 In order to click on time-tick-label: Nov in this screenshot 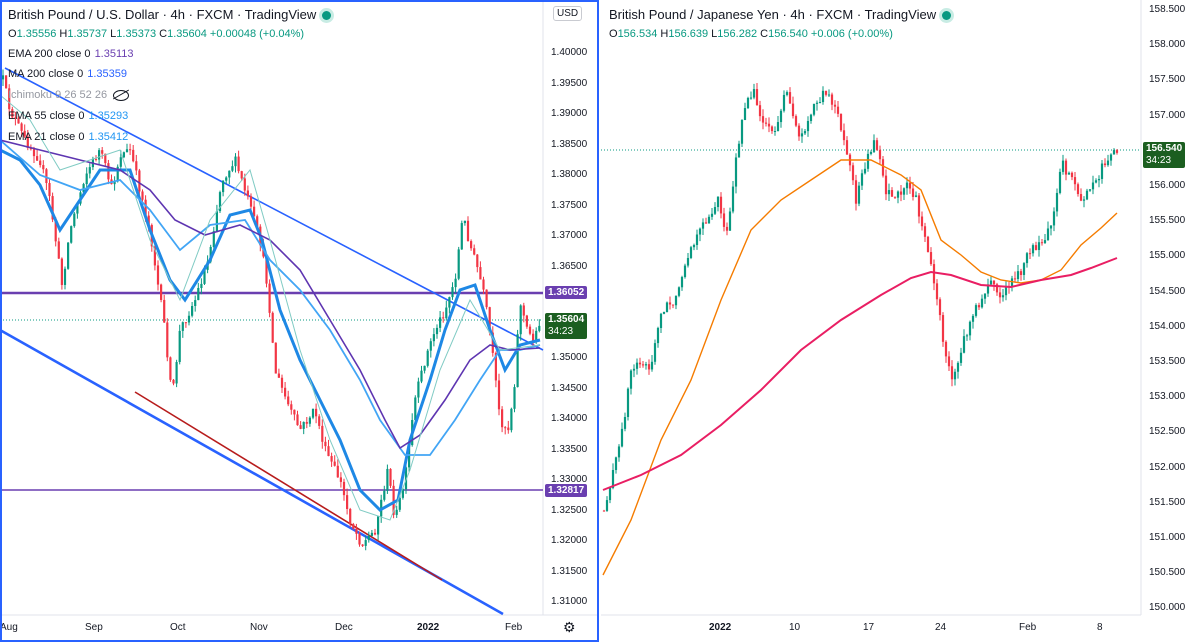, I will do `click(259, 627)`.